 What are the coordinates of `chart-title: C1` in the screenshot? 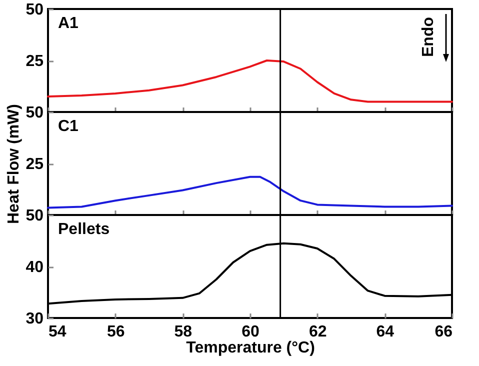 It's located at (68, 126).